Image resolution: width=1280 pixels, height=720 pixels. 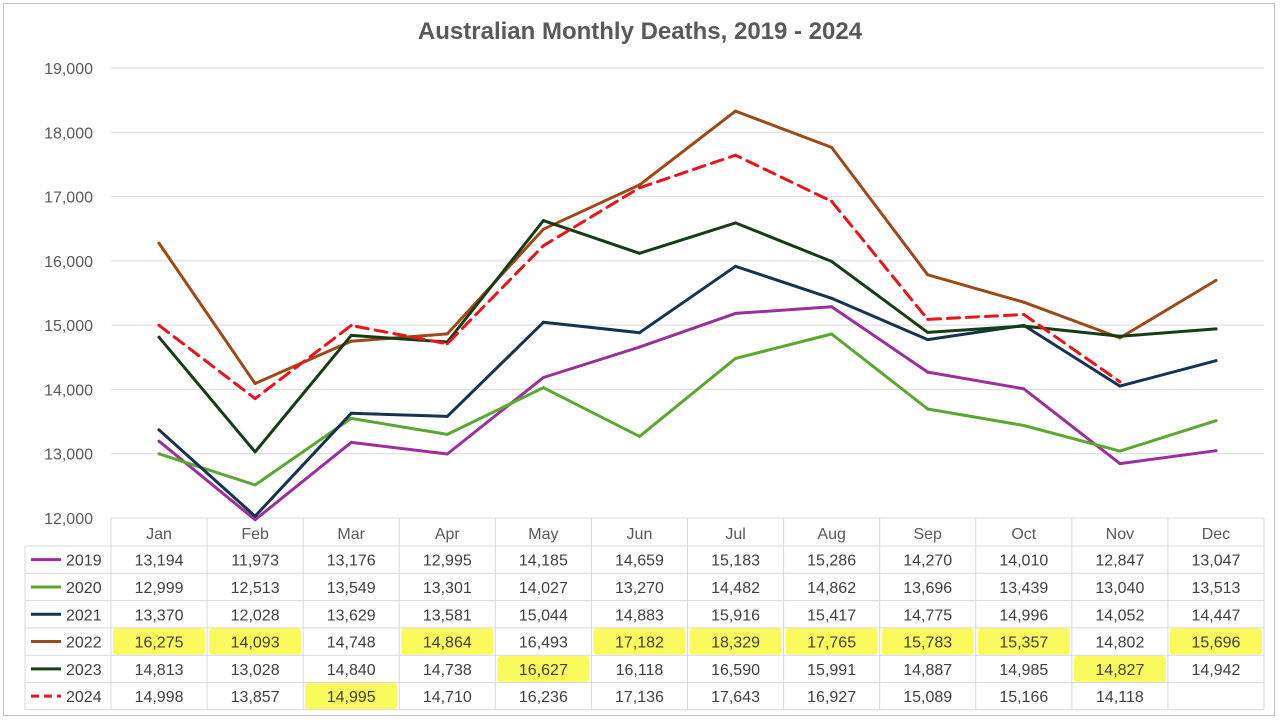 What do you see at coordinates (831, 643) in the screenshot?
I see `data-label: 17,765` at bounding box center [831, 643].